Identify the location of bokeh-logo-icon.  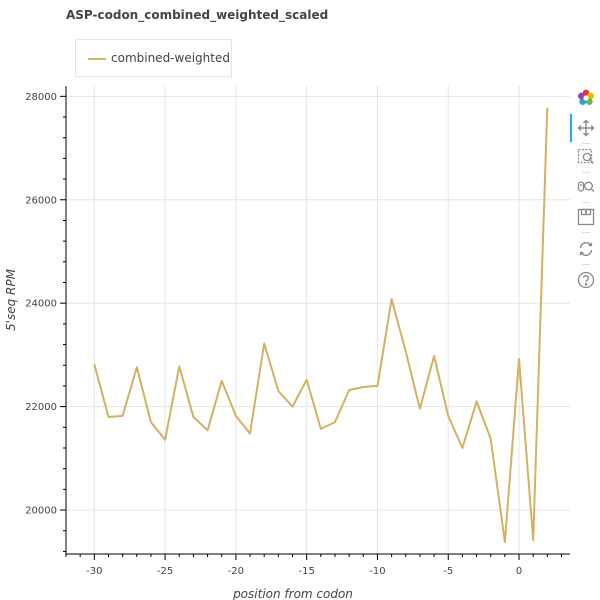
(586, 98).